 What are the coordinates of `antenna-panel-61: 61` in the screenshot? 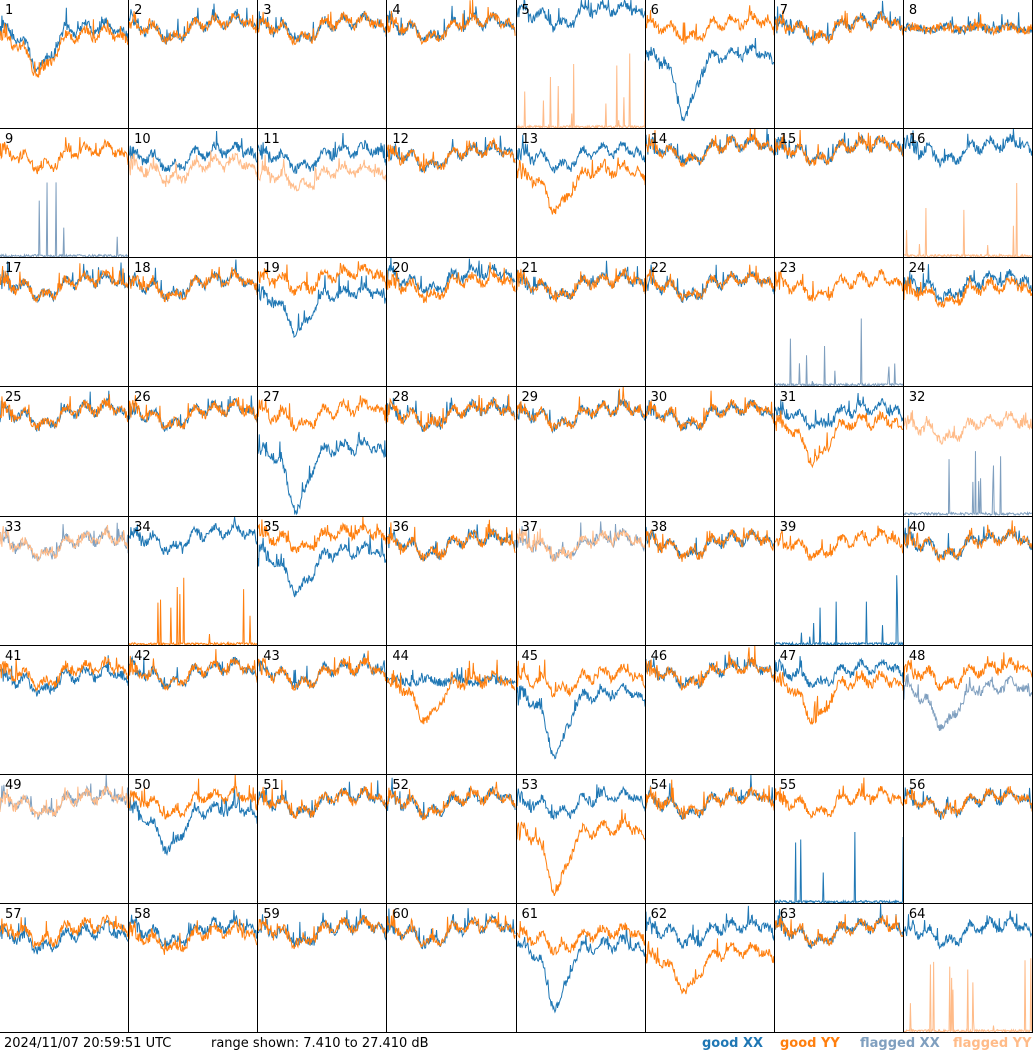 It's located at (581, 968).